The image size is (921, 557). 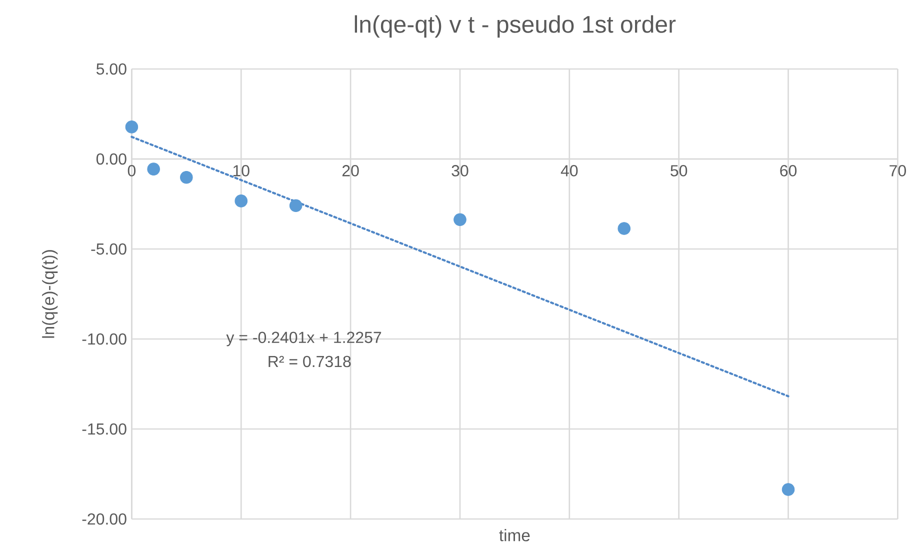 I want to click on x-tick-label: 40, so click(x=569, y=170).